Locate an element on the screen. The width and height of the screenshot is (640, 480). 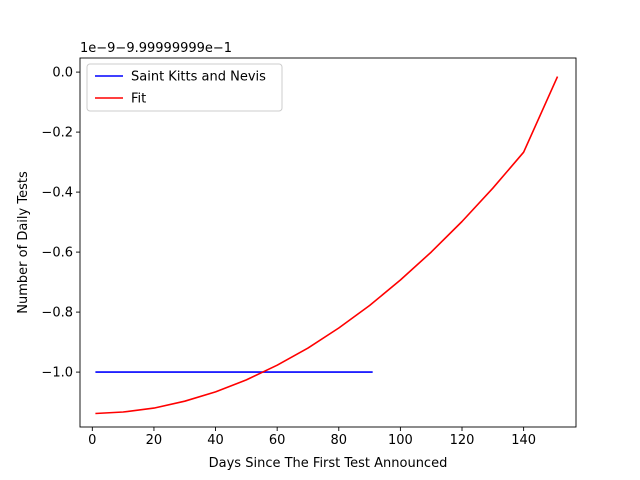
x-tick-label: 120 is located at coordinates (462, 440).